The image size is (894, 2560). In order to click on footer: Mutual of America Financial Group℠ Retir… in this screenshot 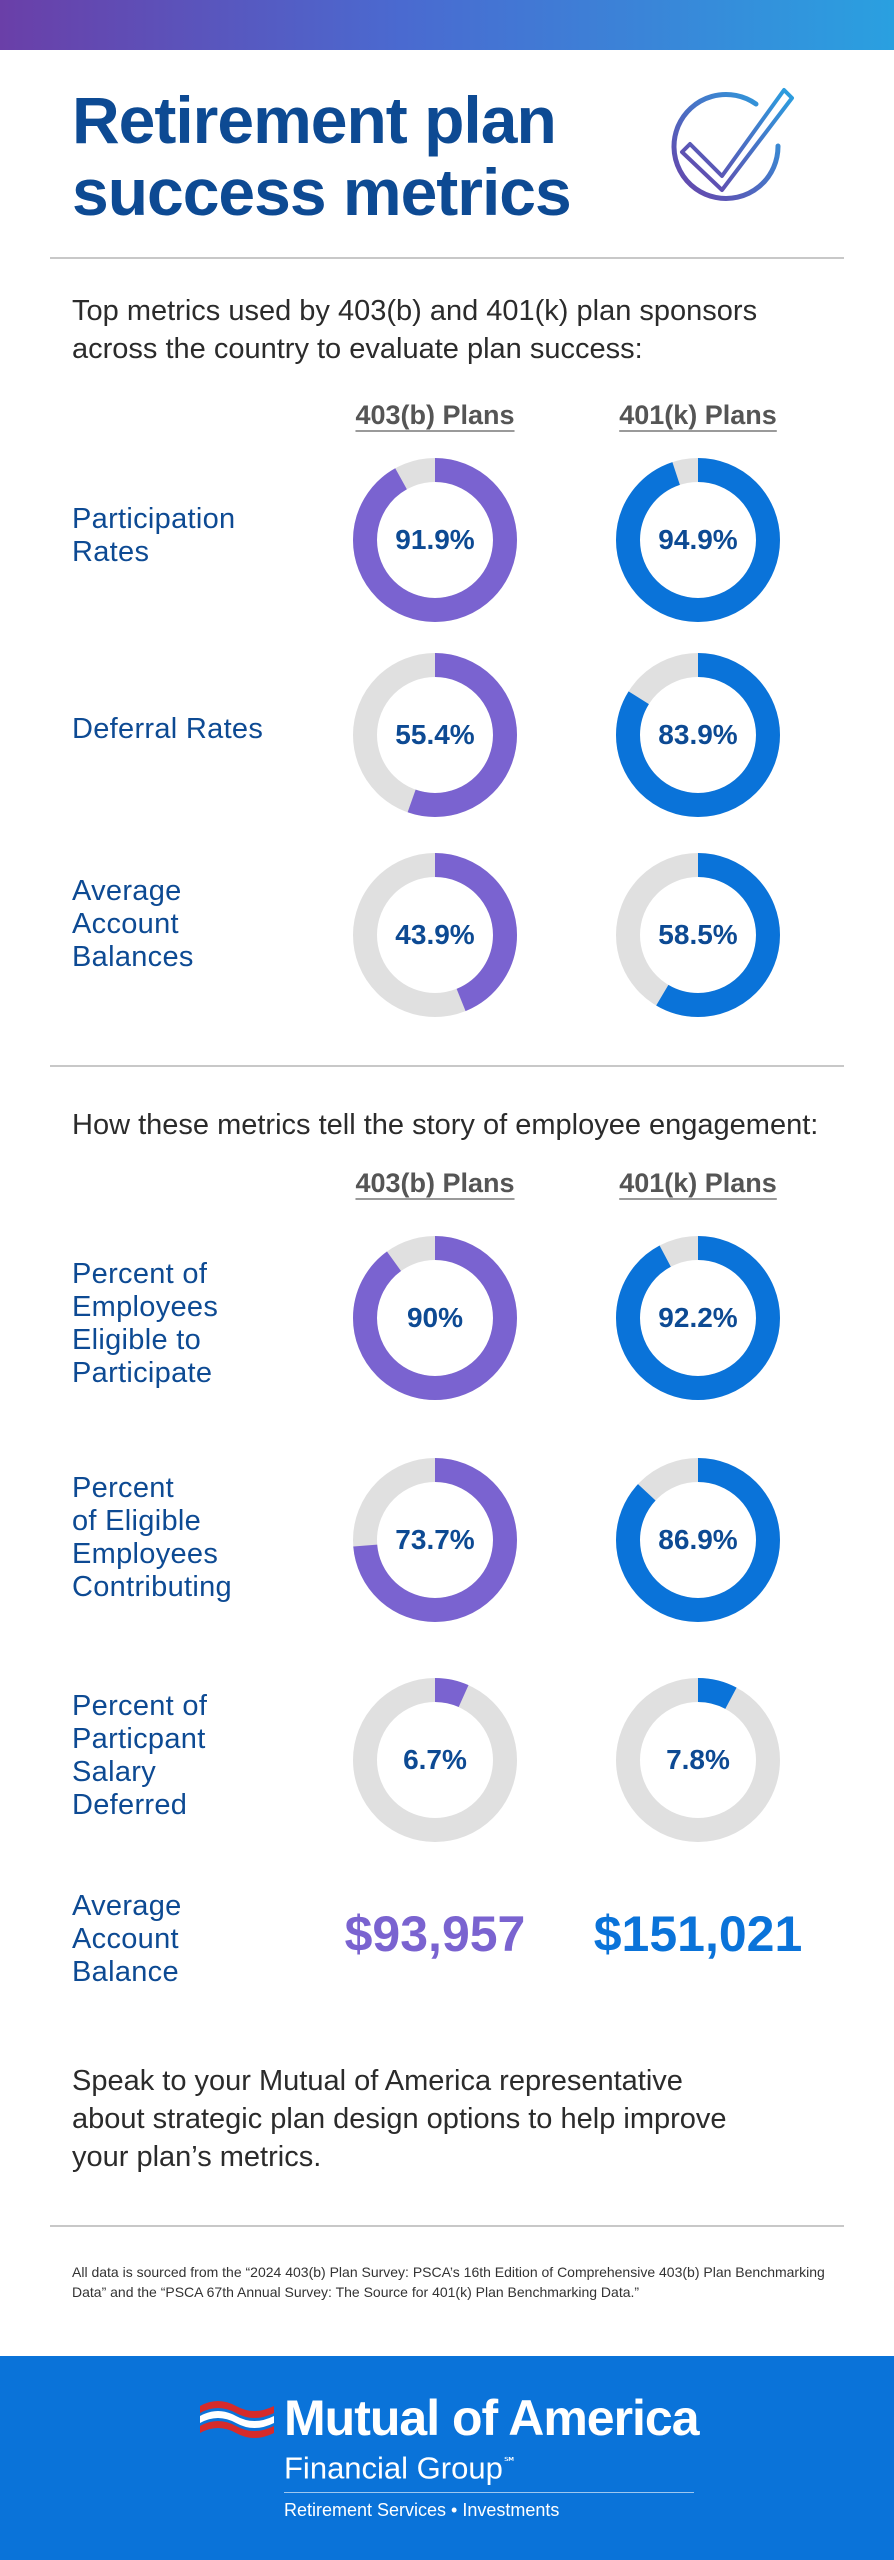, I will do `click(447, 2458)`.